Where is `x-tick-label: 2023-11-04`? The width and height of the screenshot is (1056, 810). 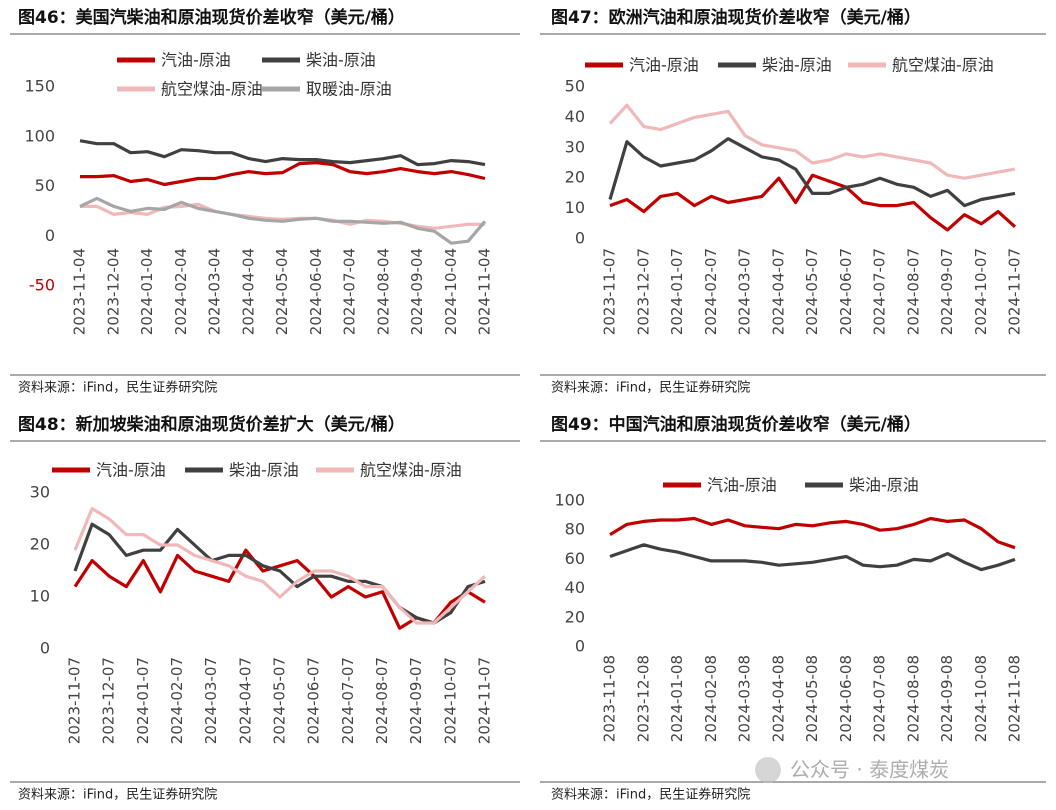
x-tick-label: 2023-11-04 is located at coordinates (80, 291).